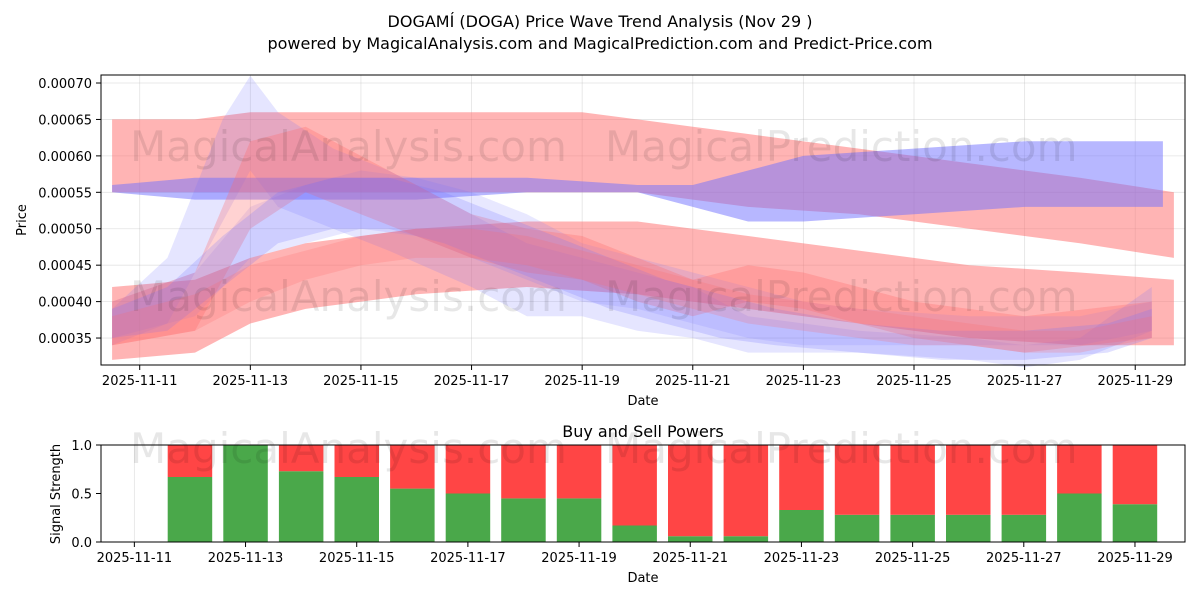 Image resolution: width=1200 pixels, height=600 pixels. What do you see at coordinates (693, 381) in the screenshot?
I see `price-x-tick-label: 2025-11-21` at bounding box center [693, 381].